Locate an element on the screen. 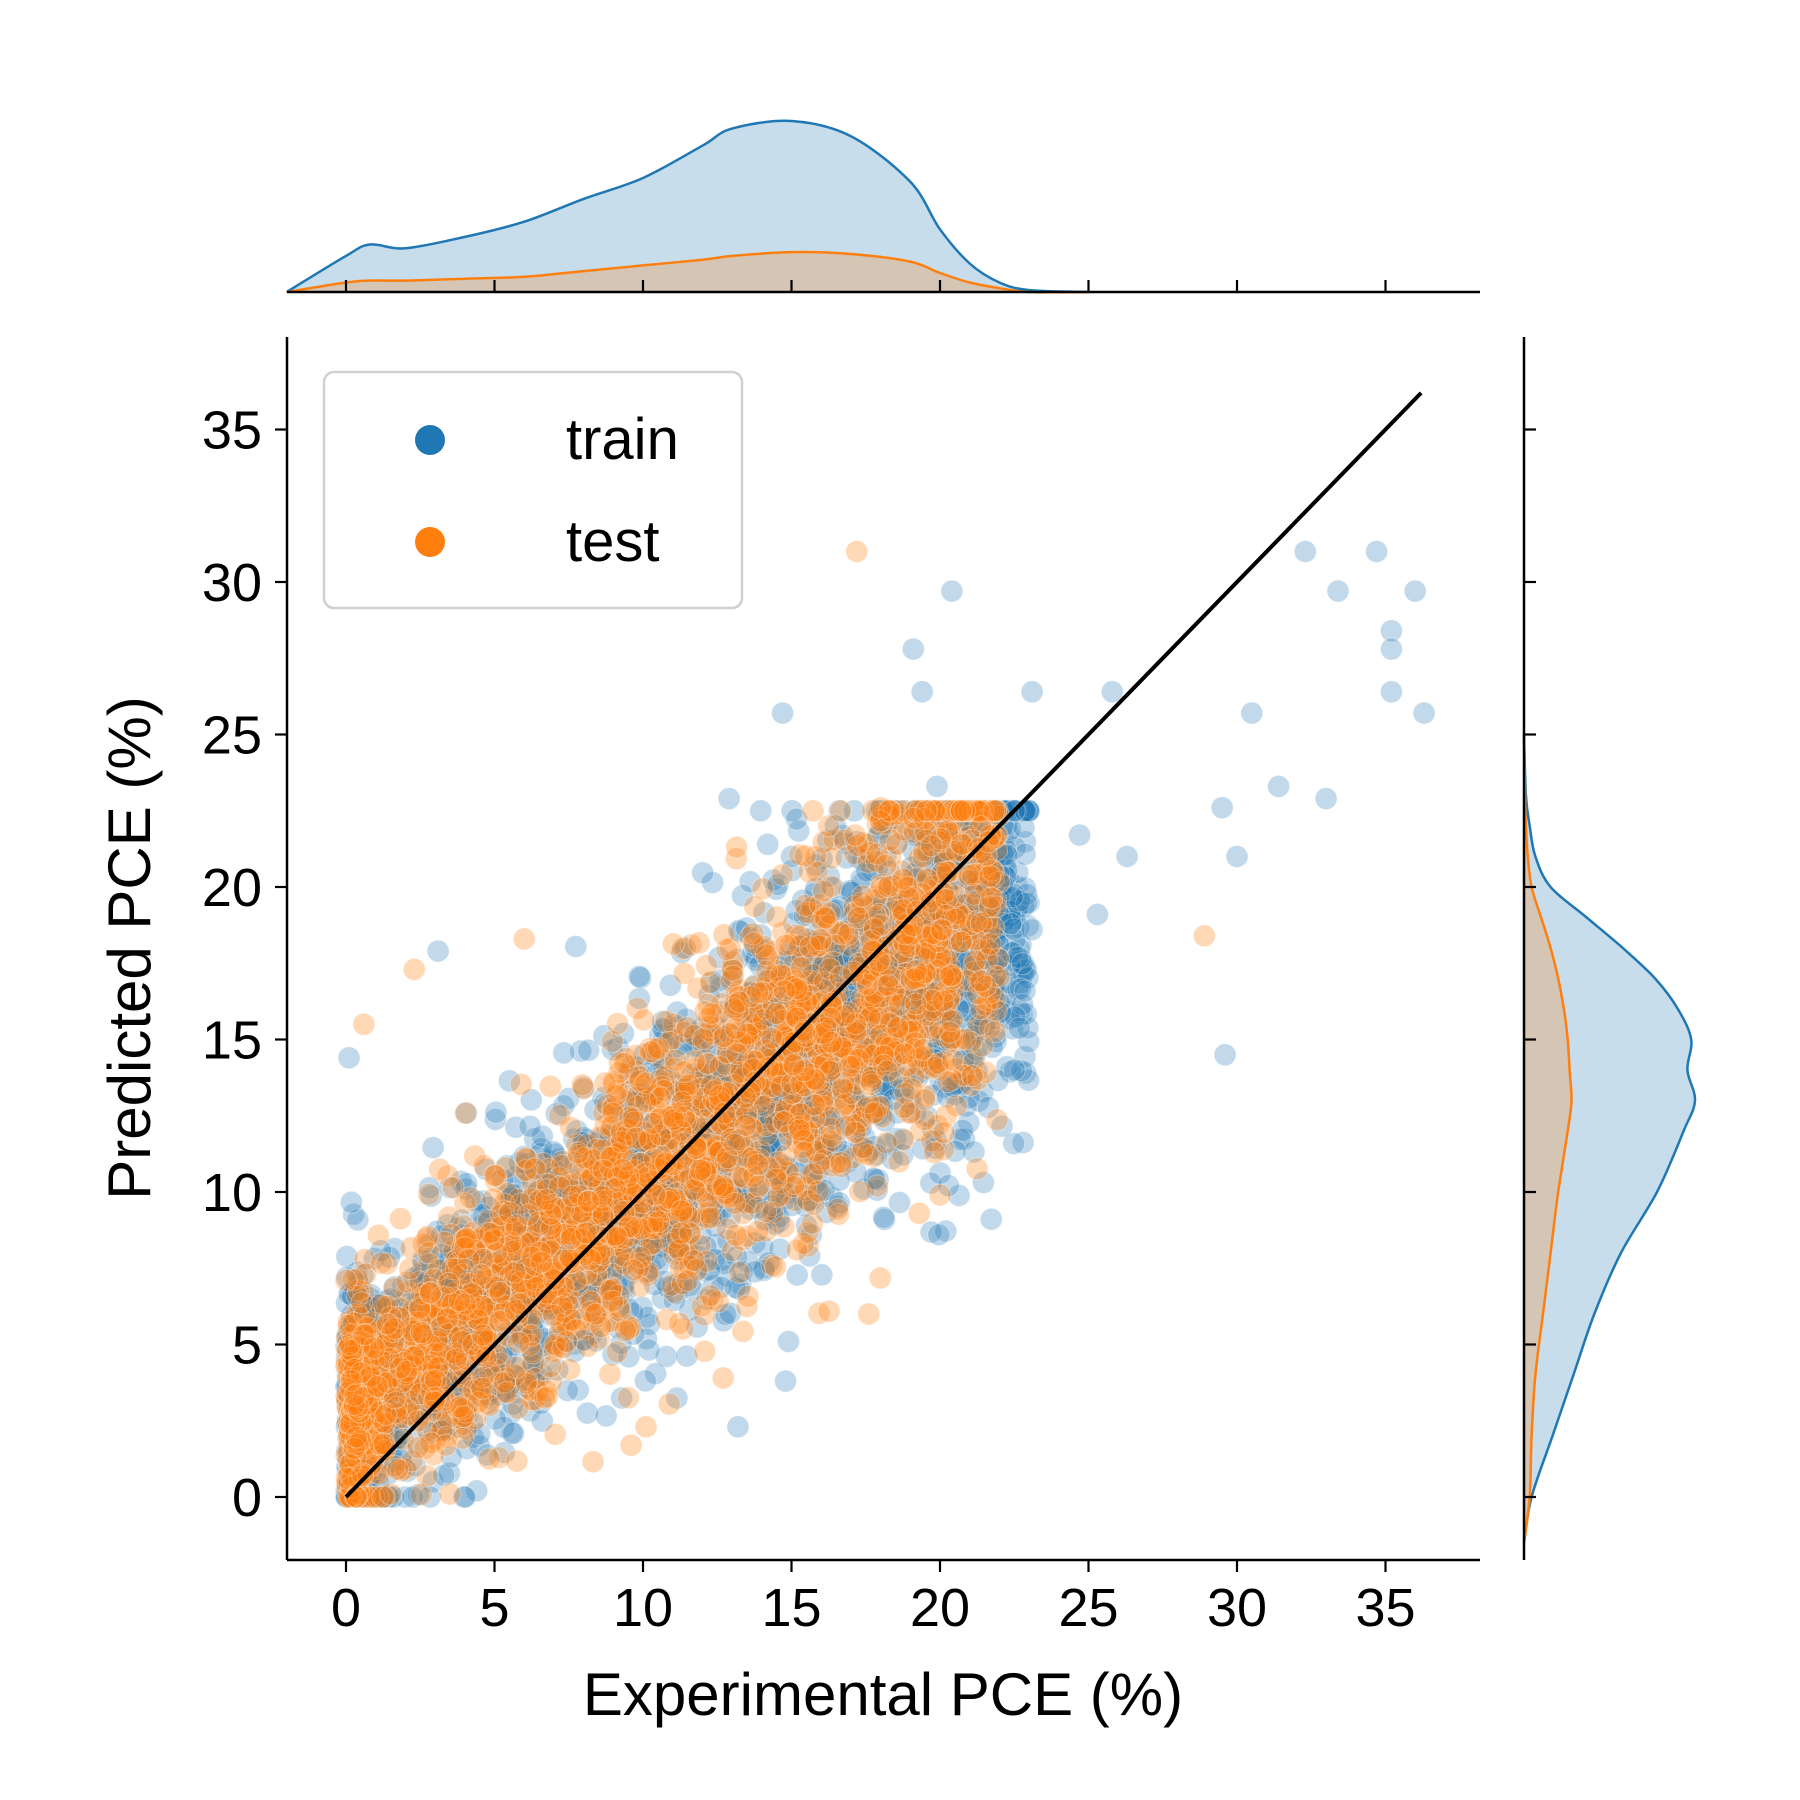 This screenshot has width=1800, height=1800. test-point-2051 is located at coordinates (560, 1115).